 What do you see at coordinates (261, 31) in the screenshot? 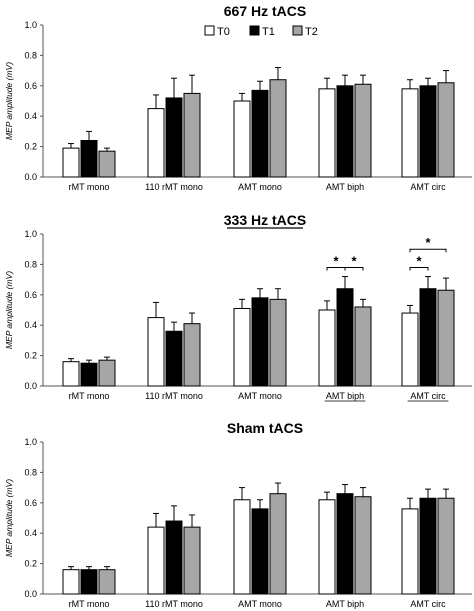
I see `legend: T0 T1 T2` at bounding box center [261, 31].